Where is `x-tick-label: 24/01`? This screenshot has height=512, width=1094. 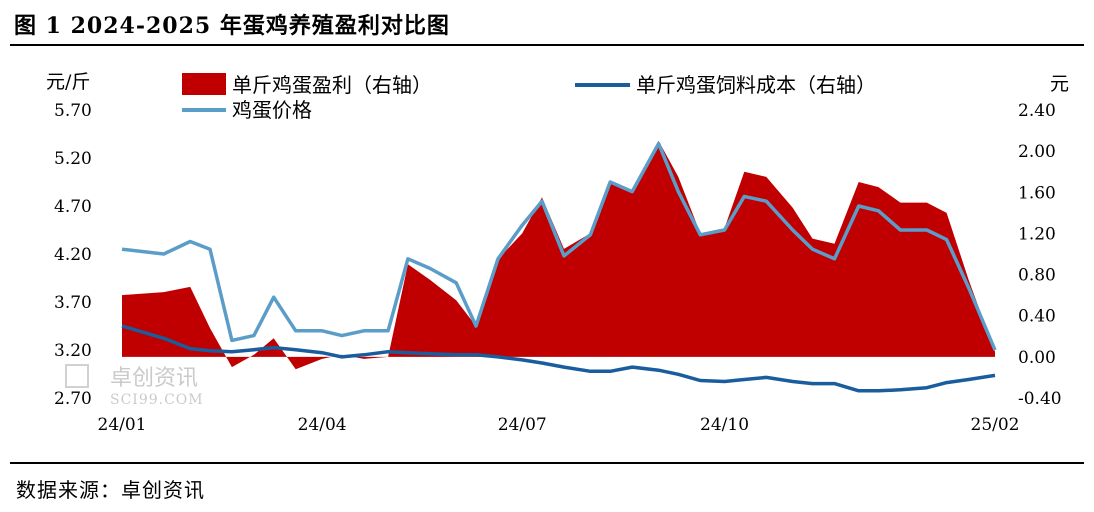 x-tick-label: 24/01 is located at coordinates (122, 425).